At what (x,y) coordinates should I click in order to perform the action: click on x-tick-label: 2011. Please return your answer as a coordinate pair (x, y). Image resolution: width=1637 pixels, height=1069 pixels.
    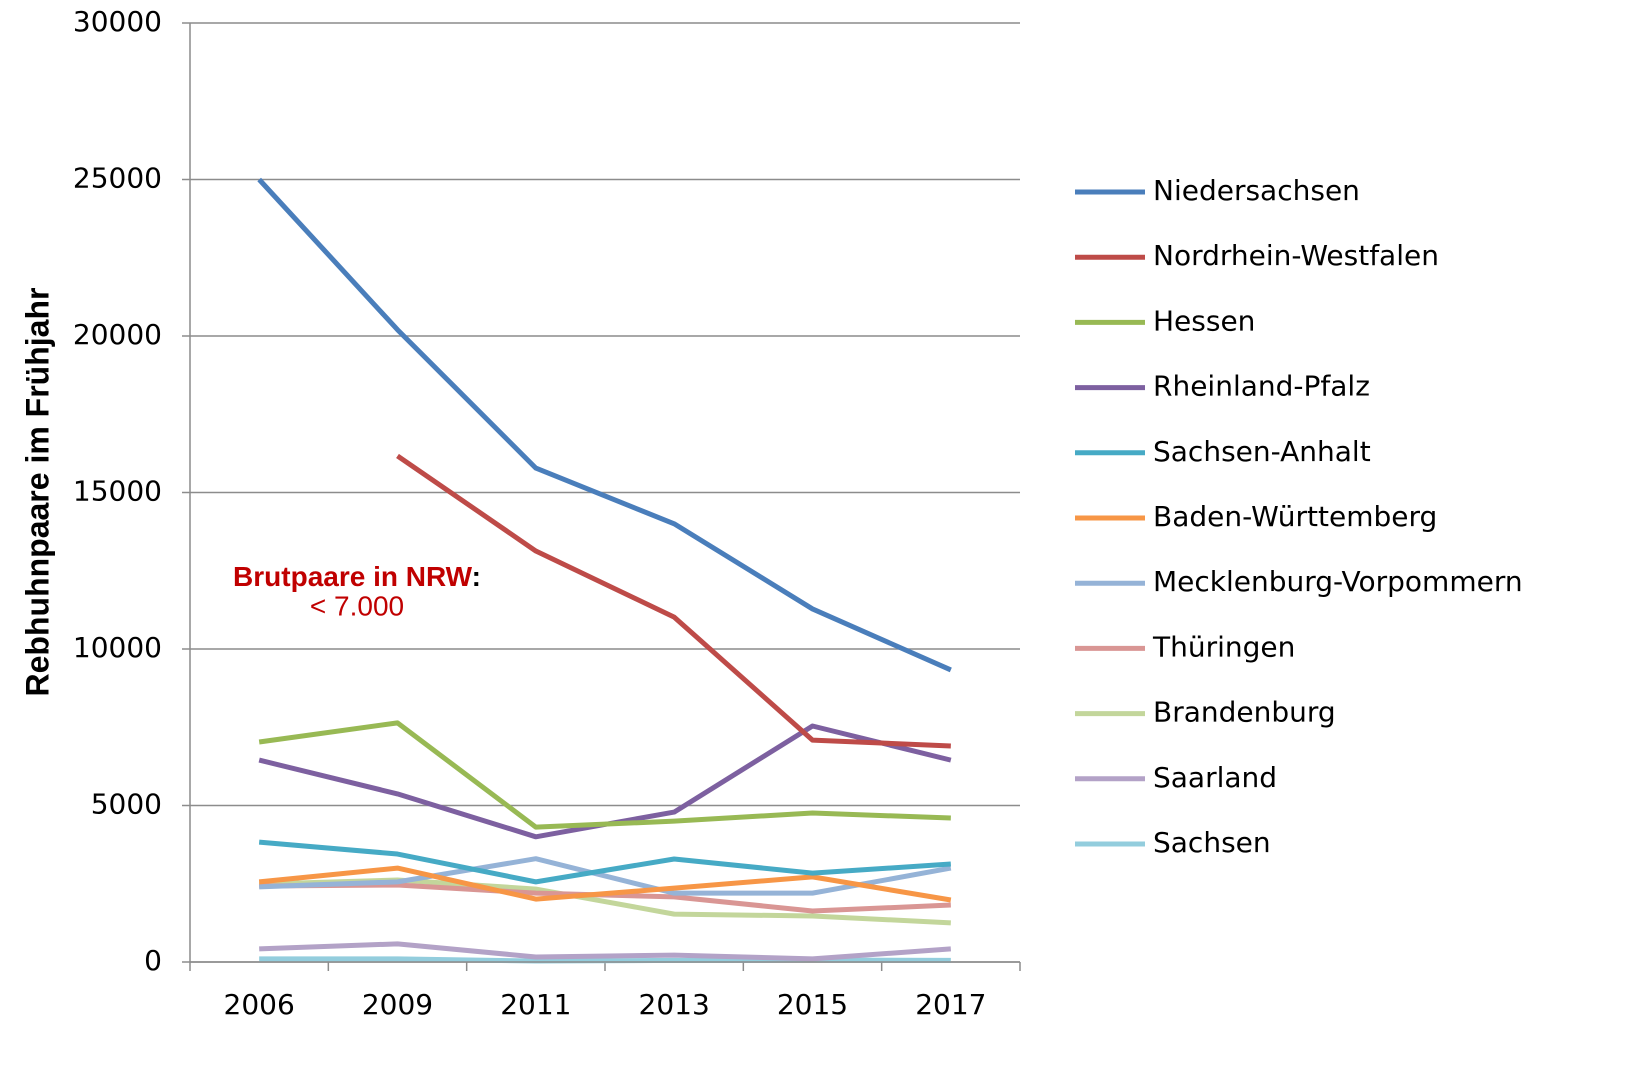
    Looking at the image, I should click on (535, 1004).